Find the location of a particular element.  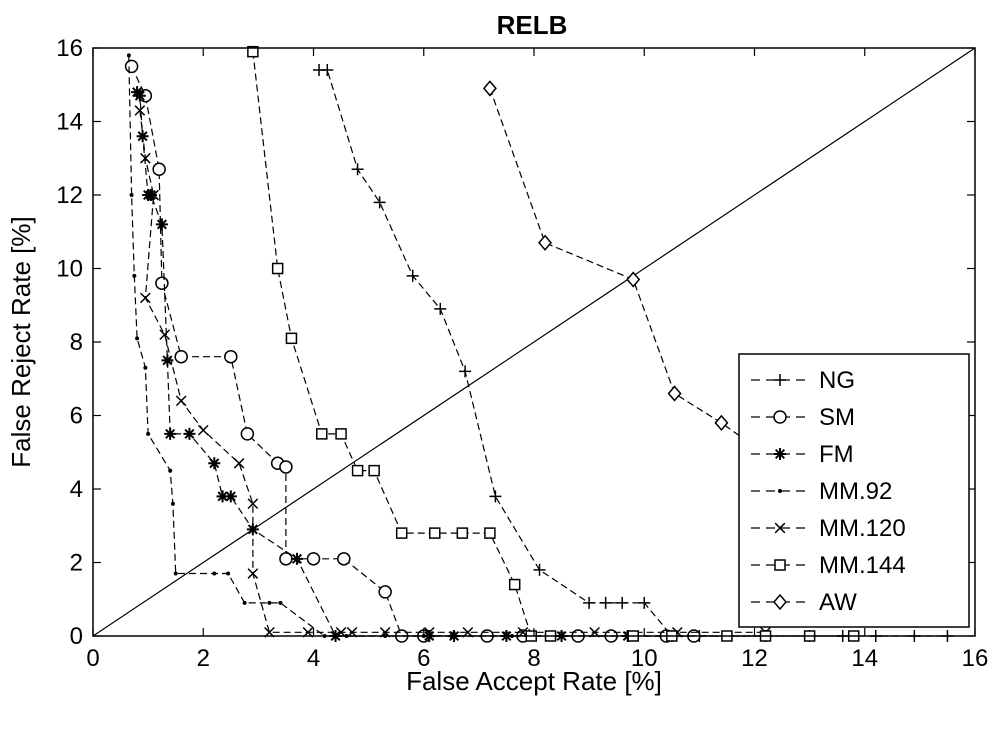

x-tick-label: 10 is located at coordinates (644, 658).